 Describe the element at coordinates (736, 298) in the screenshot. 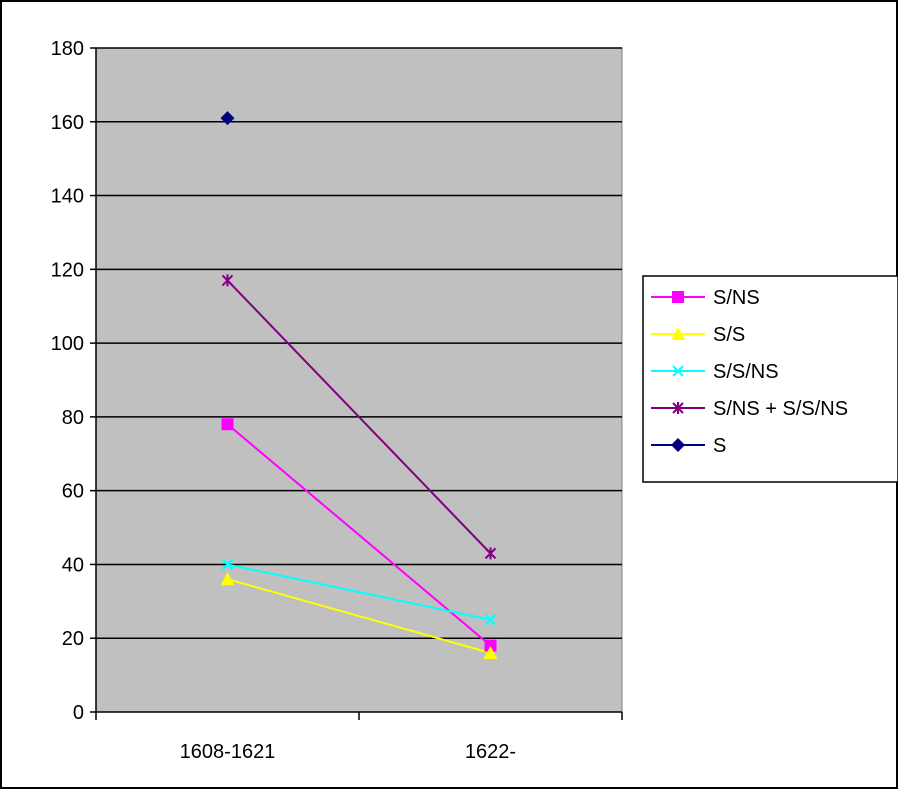

I see `legend-label: S/NS` at that location.